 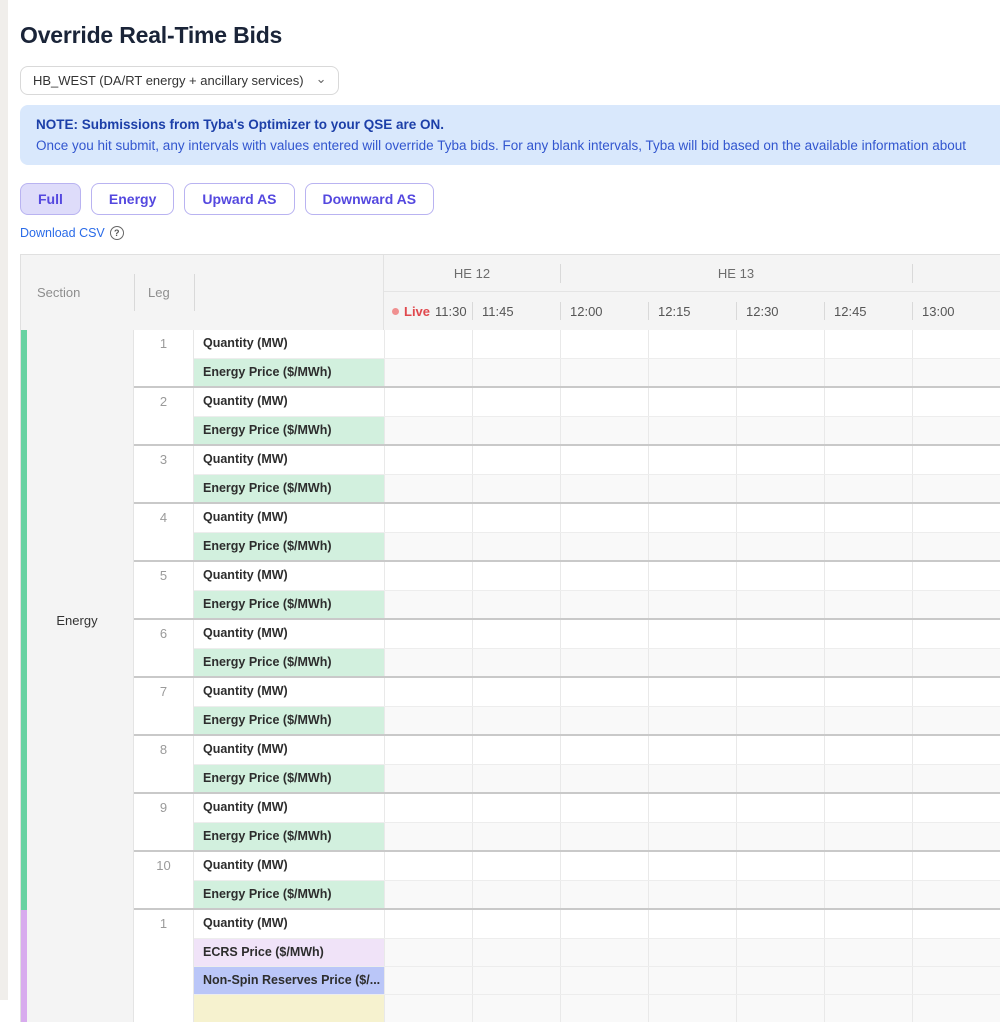 I want to click on help-icon: ?, so click(x=116, y=233).